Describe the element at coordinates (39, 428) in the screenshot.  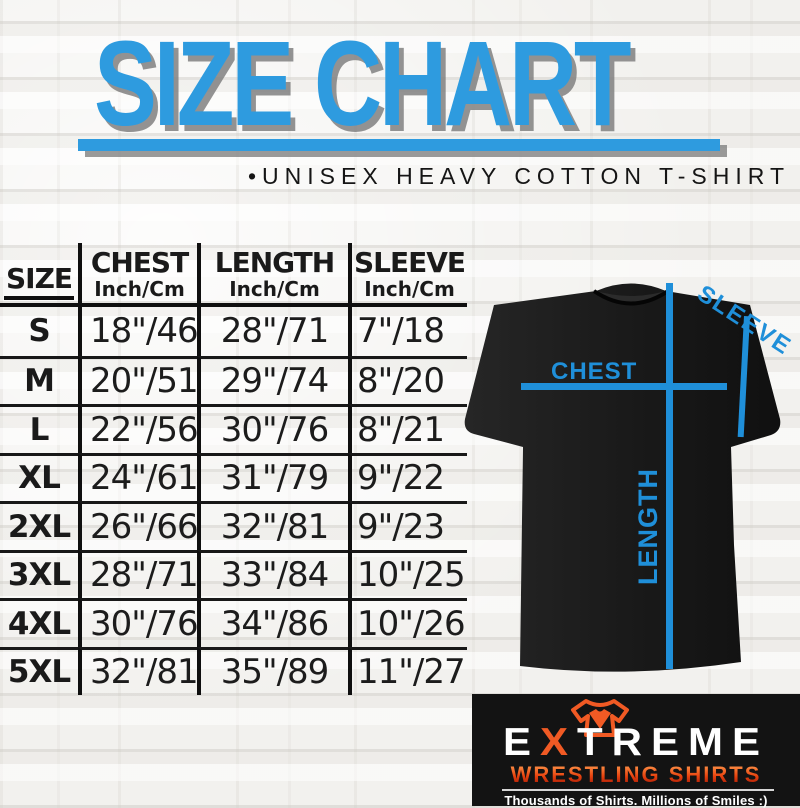
I see `row-l-size: L` at that location.